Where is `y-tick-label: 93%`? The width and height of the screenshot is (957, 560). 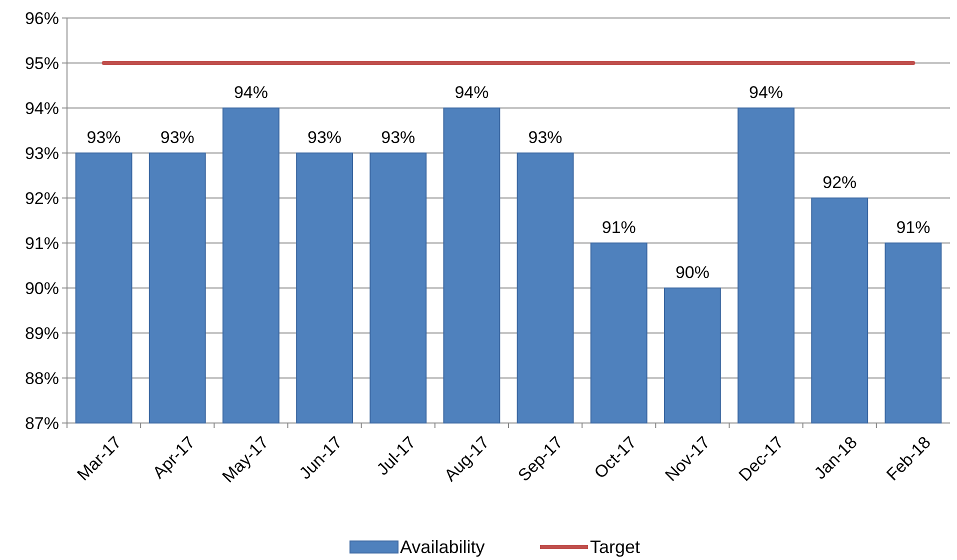 y-tick-label: 93% is located at coordinates (41, 153).